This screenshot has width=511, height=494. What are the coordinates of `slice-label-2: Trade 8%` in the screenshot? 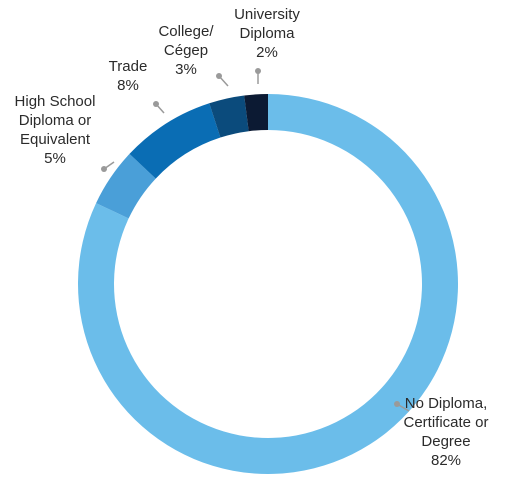 It's located at (128, 76).